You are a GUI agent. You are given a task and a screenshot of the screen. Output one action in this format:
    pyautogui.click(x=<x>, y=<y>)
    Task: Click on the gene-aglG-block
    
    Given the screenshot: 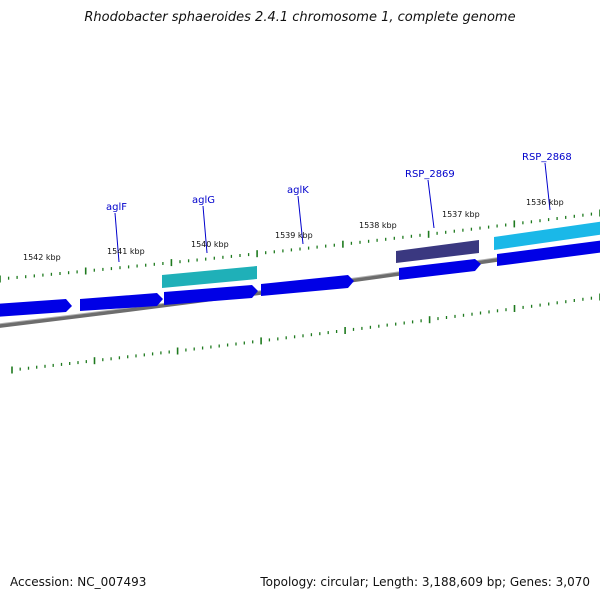 What is the action you would take?
    pyautogui.click(x=209, y=277)
    